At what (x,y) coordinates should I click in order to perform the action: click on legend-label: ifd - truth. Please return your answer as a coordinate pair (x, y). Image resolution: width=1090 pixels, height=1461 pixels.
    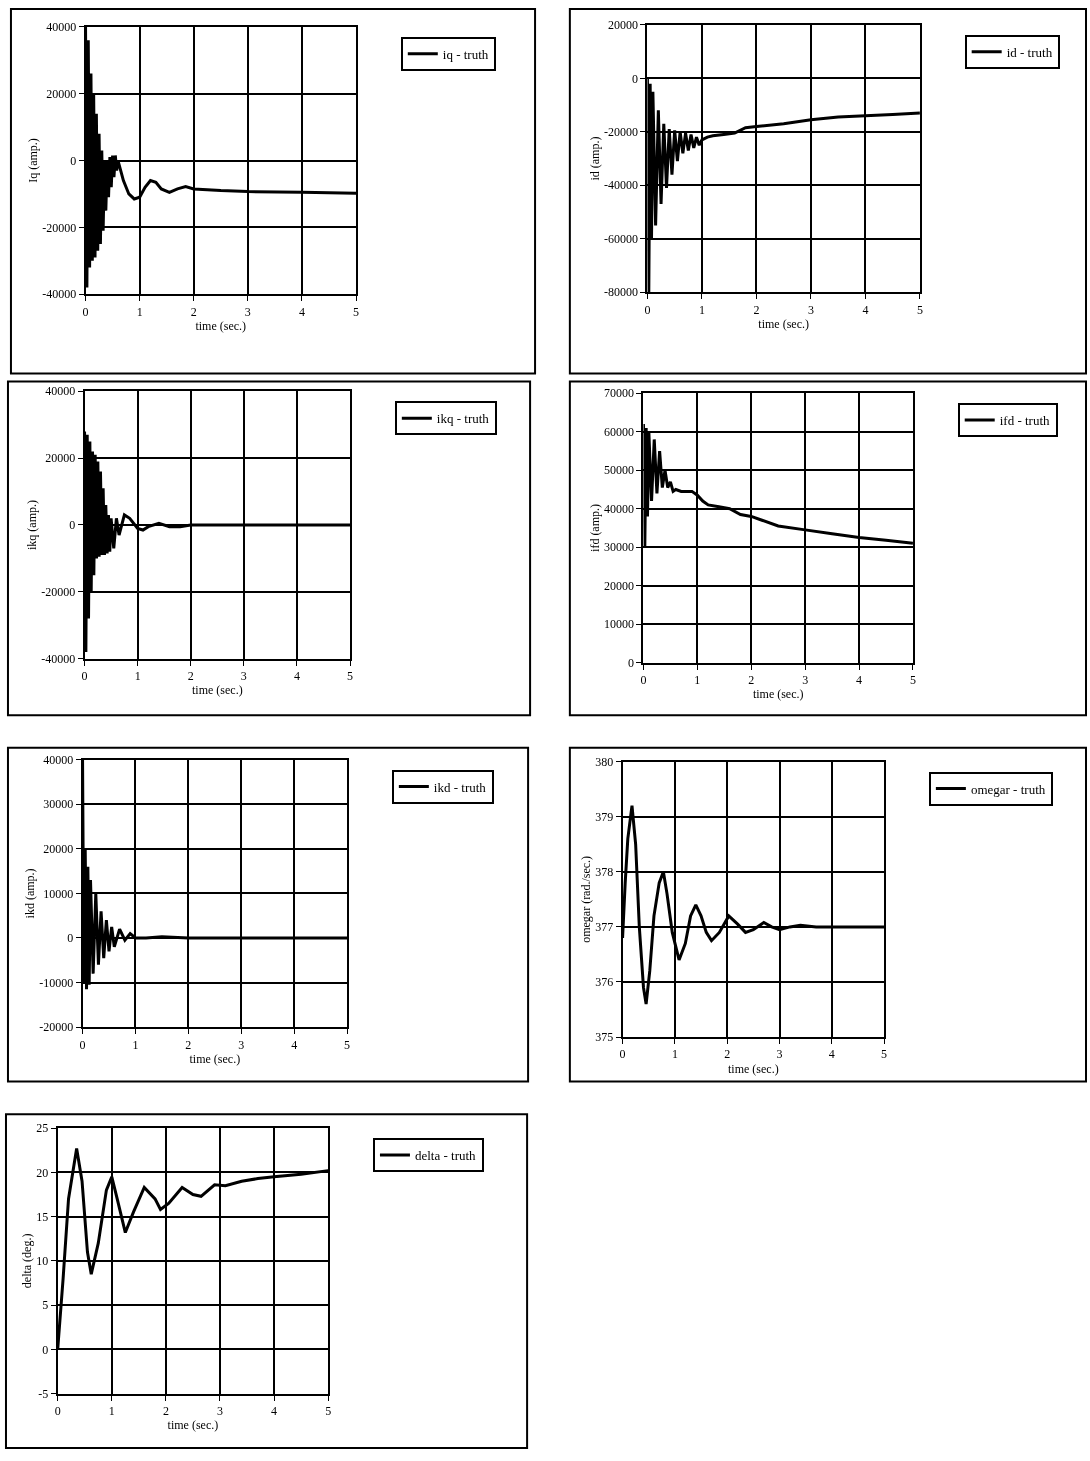
    Looking at the image, I should click on (1025, 421).